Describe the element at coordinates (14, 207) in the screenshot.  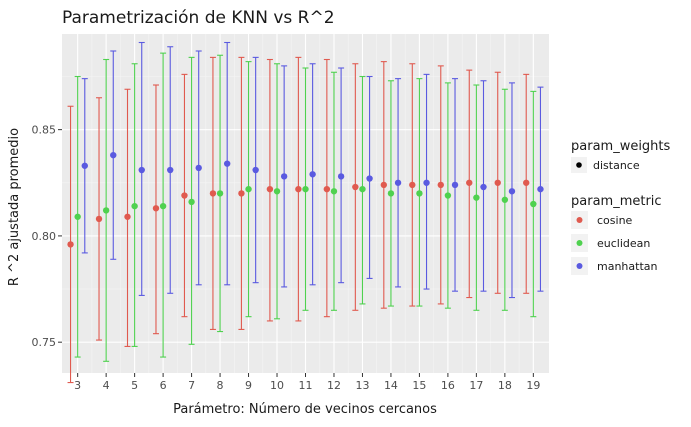
I see `y-axis-title: R ^2 ajustada promedio` at that location.